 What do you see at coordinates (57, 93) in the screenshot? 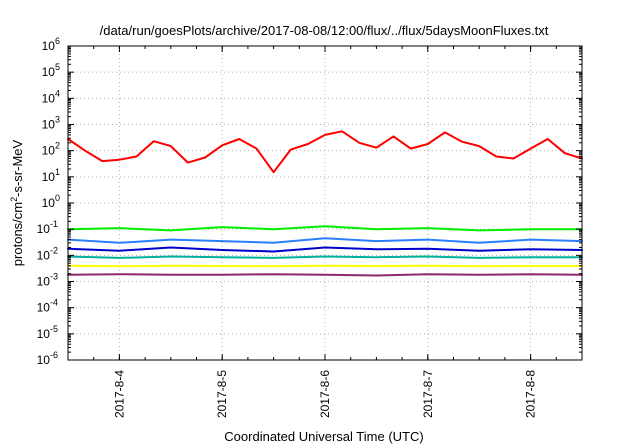
I see `y-tick-label-exp: 4` at bounding box center [57, 93].